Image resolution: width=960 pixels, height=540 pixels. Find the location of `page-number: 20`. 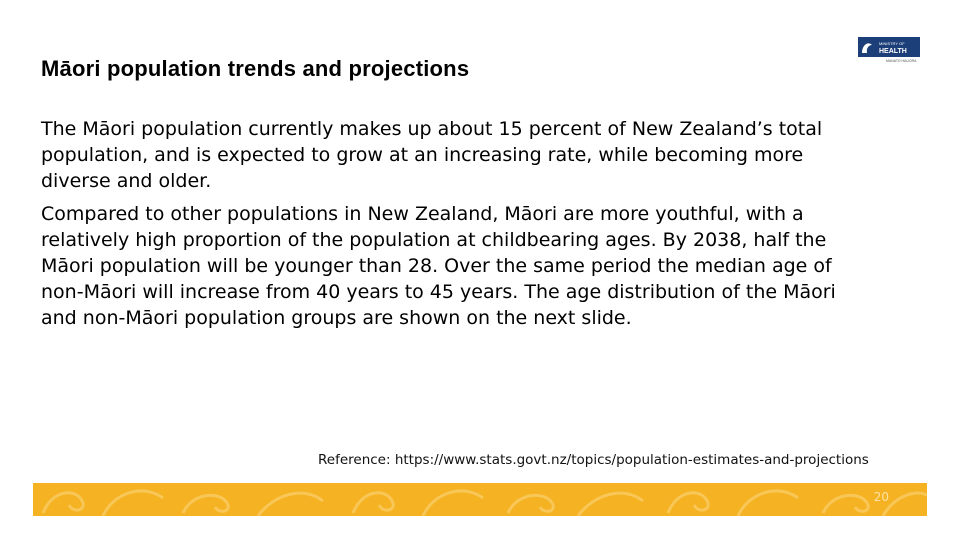

page-number: 20 is located at coordinates (881, 497).